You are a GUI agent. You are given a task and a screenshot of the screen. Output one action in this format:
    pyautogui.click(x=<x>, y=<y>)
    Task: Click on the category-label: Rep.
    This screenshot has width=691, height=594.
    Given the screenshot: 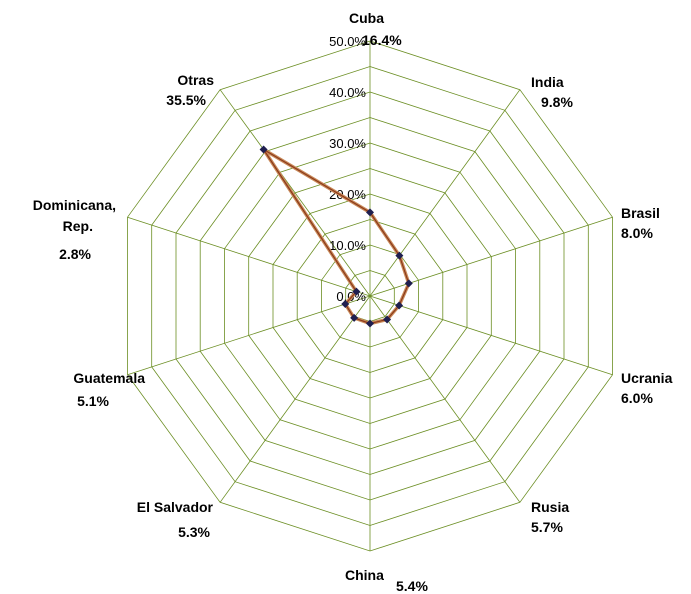 What is the action you would take?
    pyautogui.click(x=78, y=226)
    